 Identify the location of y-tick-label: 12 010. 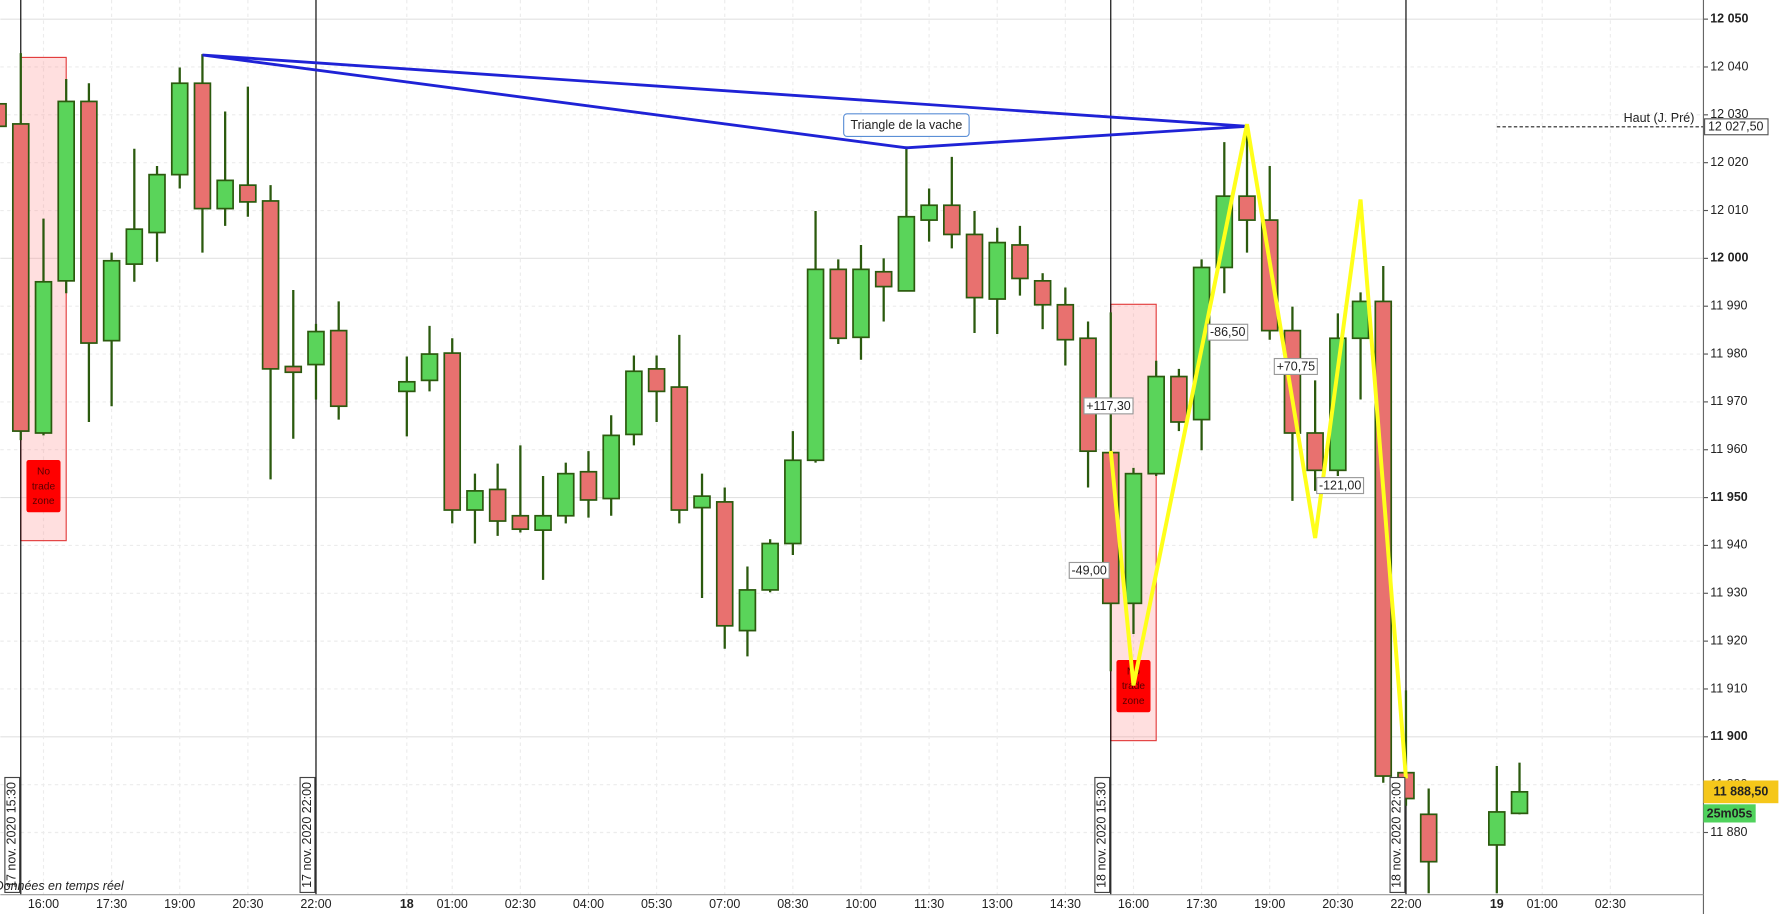
(1729, 210).